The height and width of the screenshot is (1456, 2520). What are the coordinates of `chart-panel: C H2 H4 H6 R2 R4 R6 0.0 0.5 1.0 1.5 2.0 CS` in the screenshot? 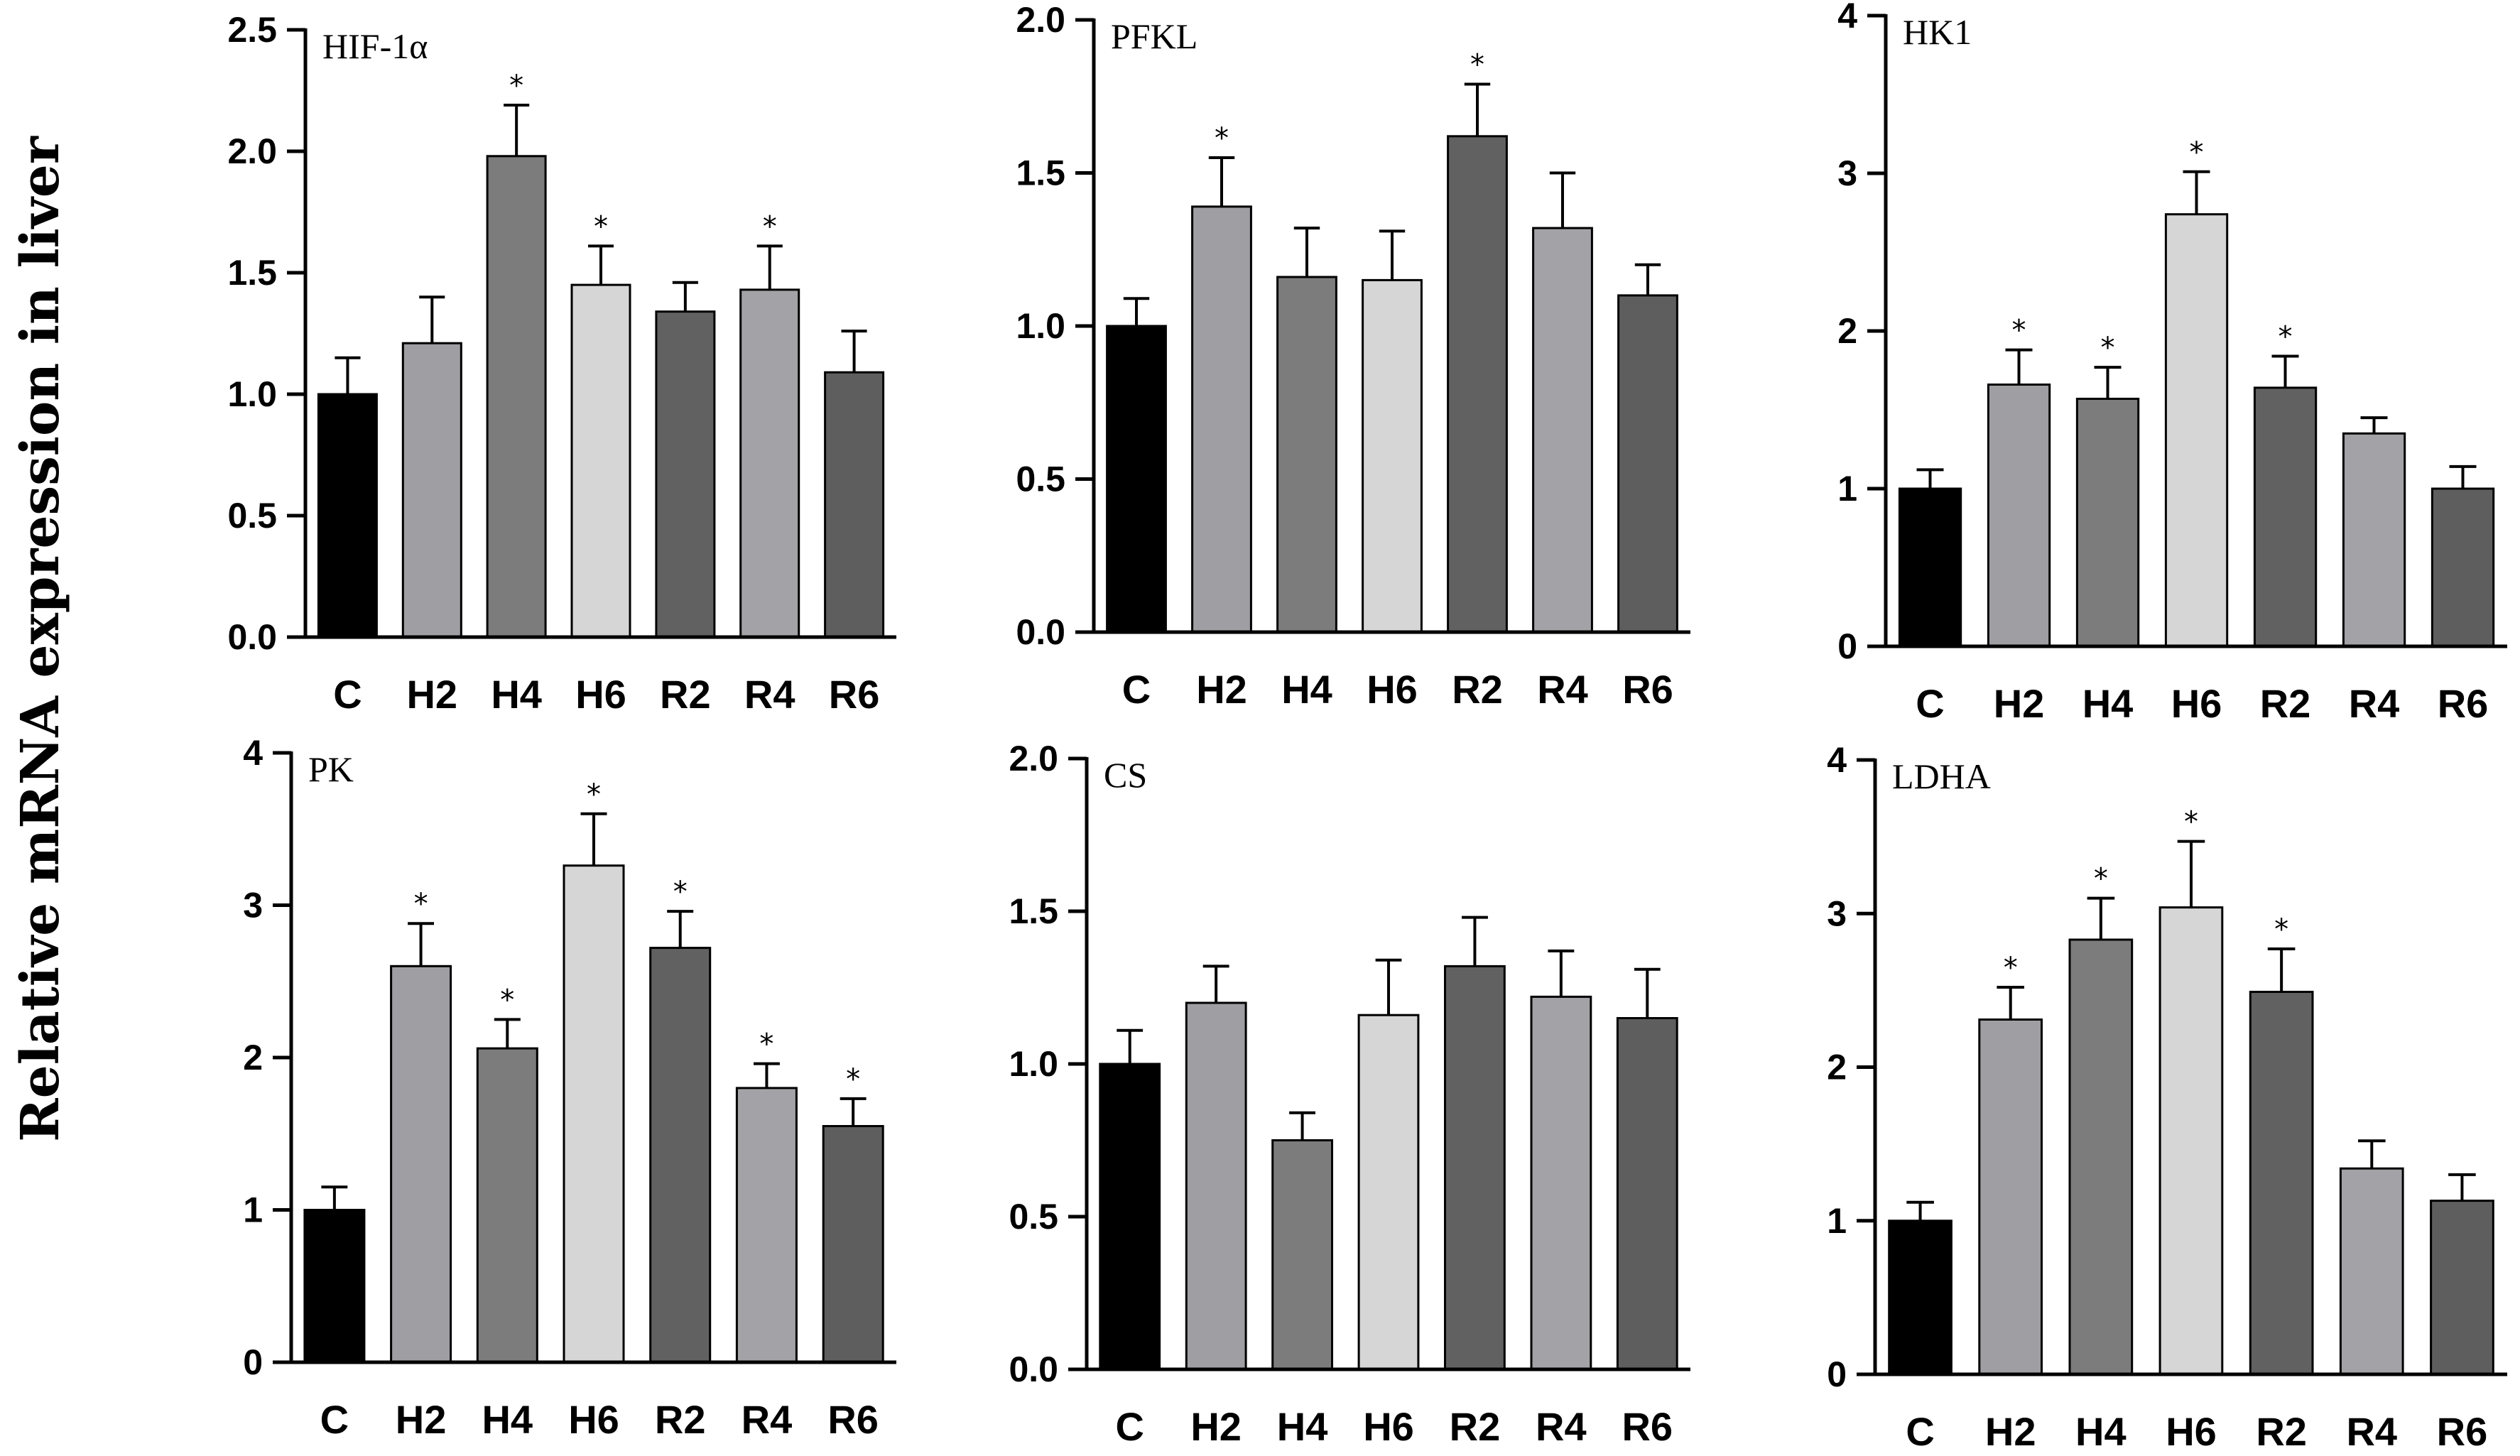 It's located at (1349, 1094).